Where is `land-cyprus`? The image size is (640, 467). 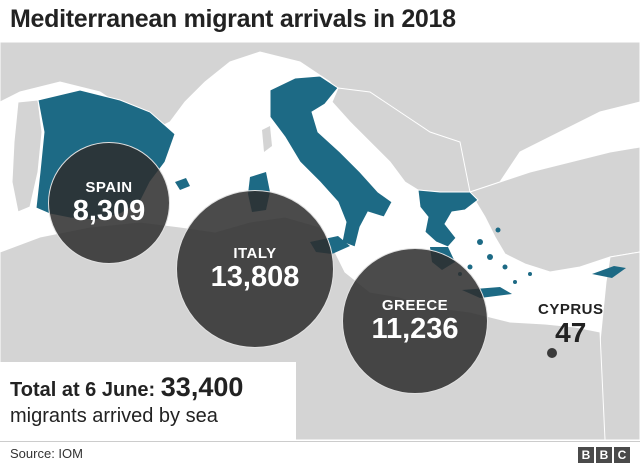 land-cyprus is located at coordinates (609, 272).